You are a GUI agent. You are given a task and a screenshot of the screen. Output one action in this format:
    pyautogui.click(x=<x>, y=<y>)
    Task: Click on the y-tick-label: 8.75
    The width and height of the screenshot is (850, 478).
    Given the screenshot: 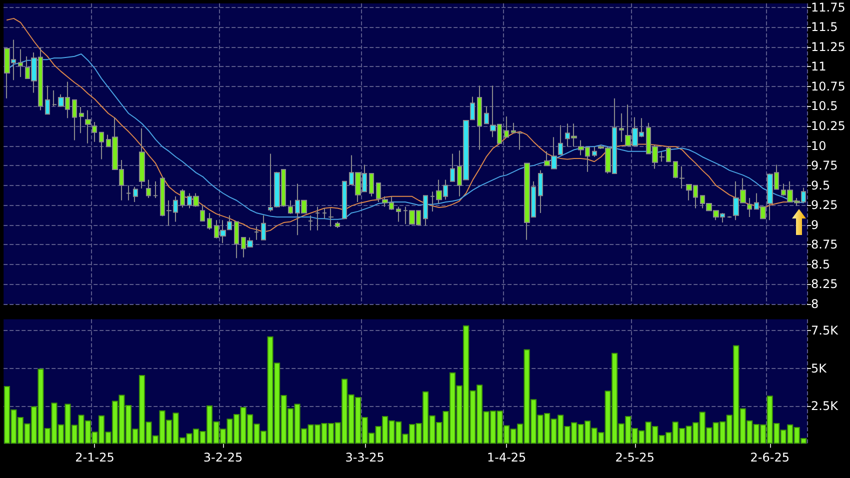 What is the action you would take?
    pyautogui.click(x=824, y=245)
    